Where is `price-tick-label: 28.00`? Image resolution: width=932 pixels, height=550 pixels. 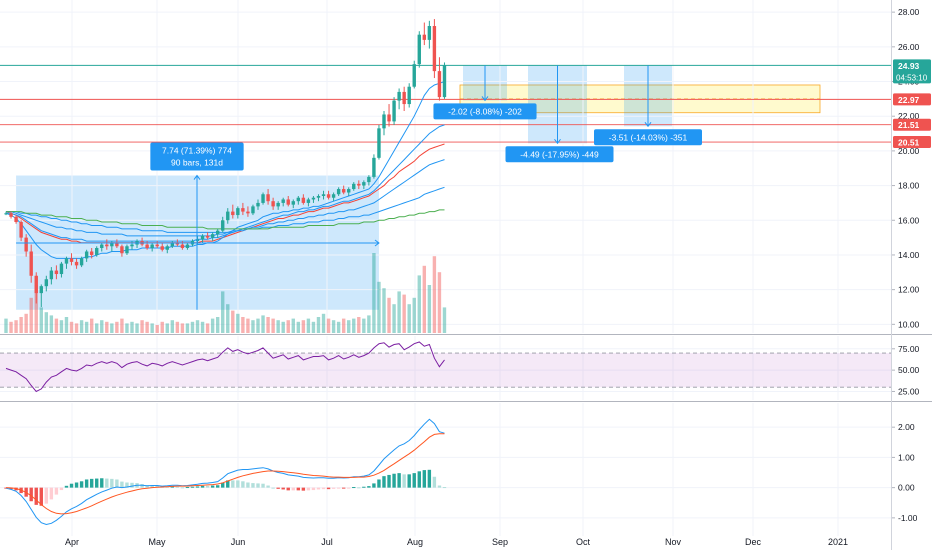 price-tick-label: 28.00 is located at coordinates (909, 12).